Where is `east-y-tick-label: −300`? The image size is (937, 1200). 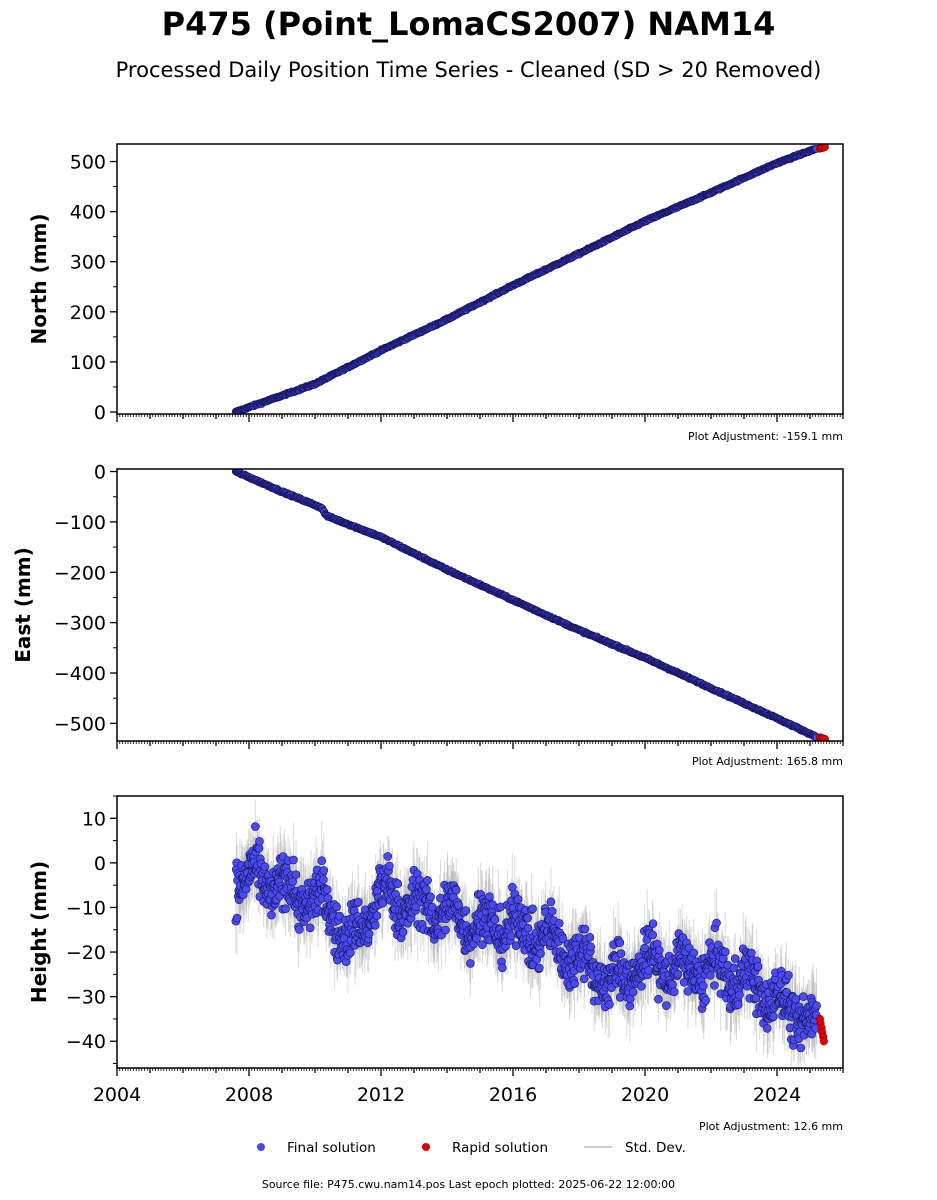
east-y-tick-label: −300 is located at coordinates (80, 624).